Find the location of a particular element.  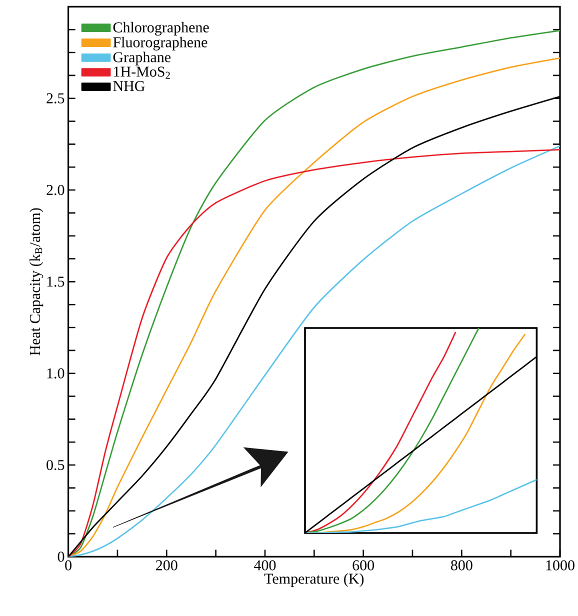

legend-label: NHG is located at coordinates (129, 86).